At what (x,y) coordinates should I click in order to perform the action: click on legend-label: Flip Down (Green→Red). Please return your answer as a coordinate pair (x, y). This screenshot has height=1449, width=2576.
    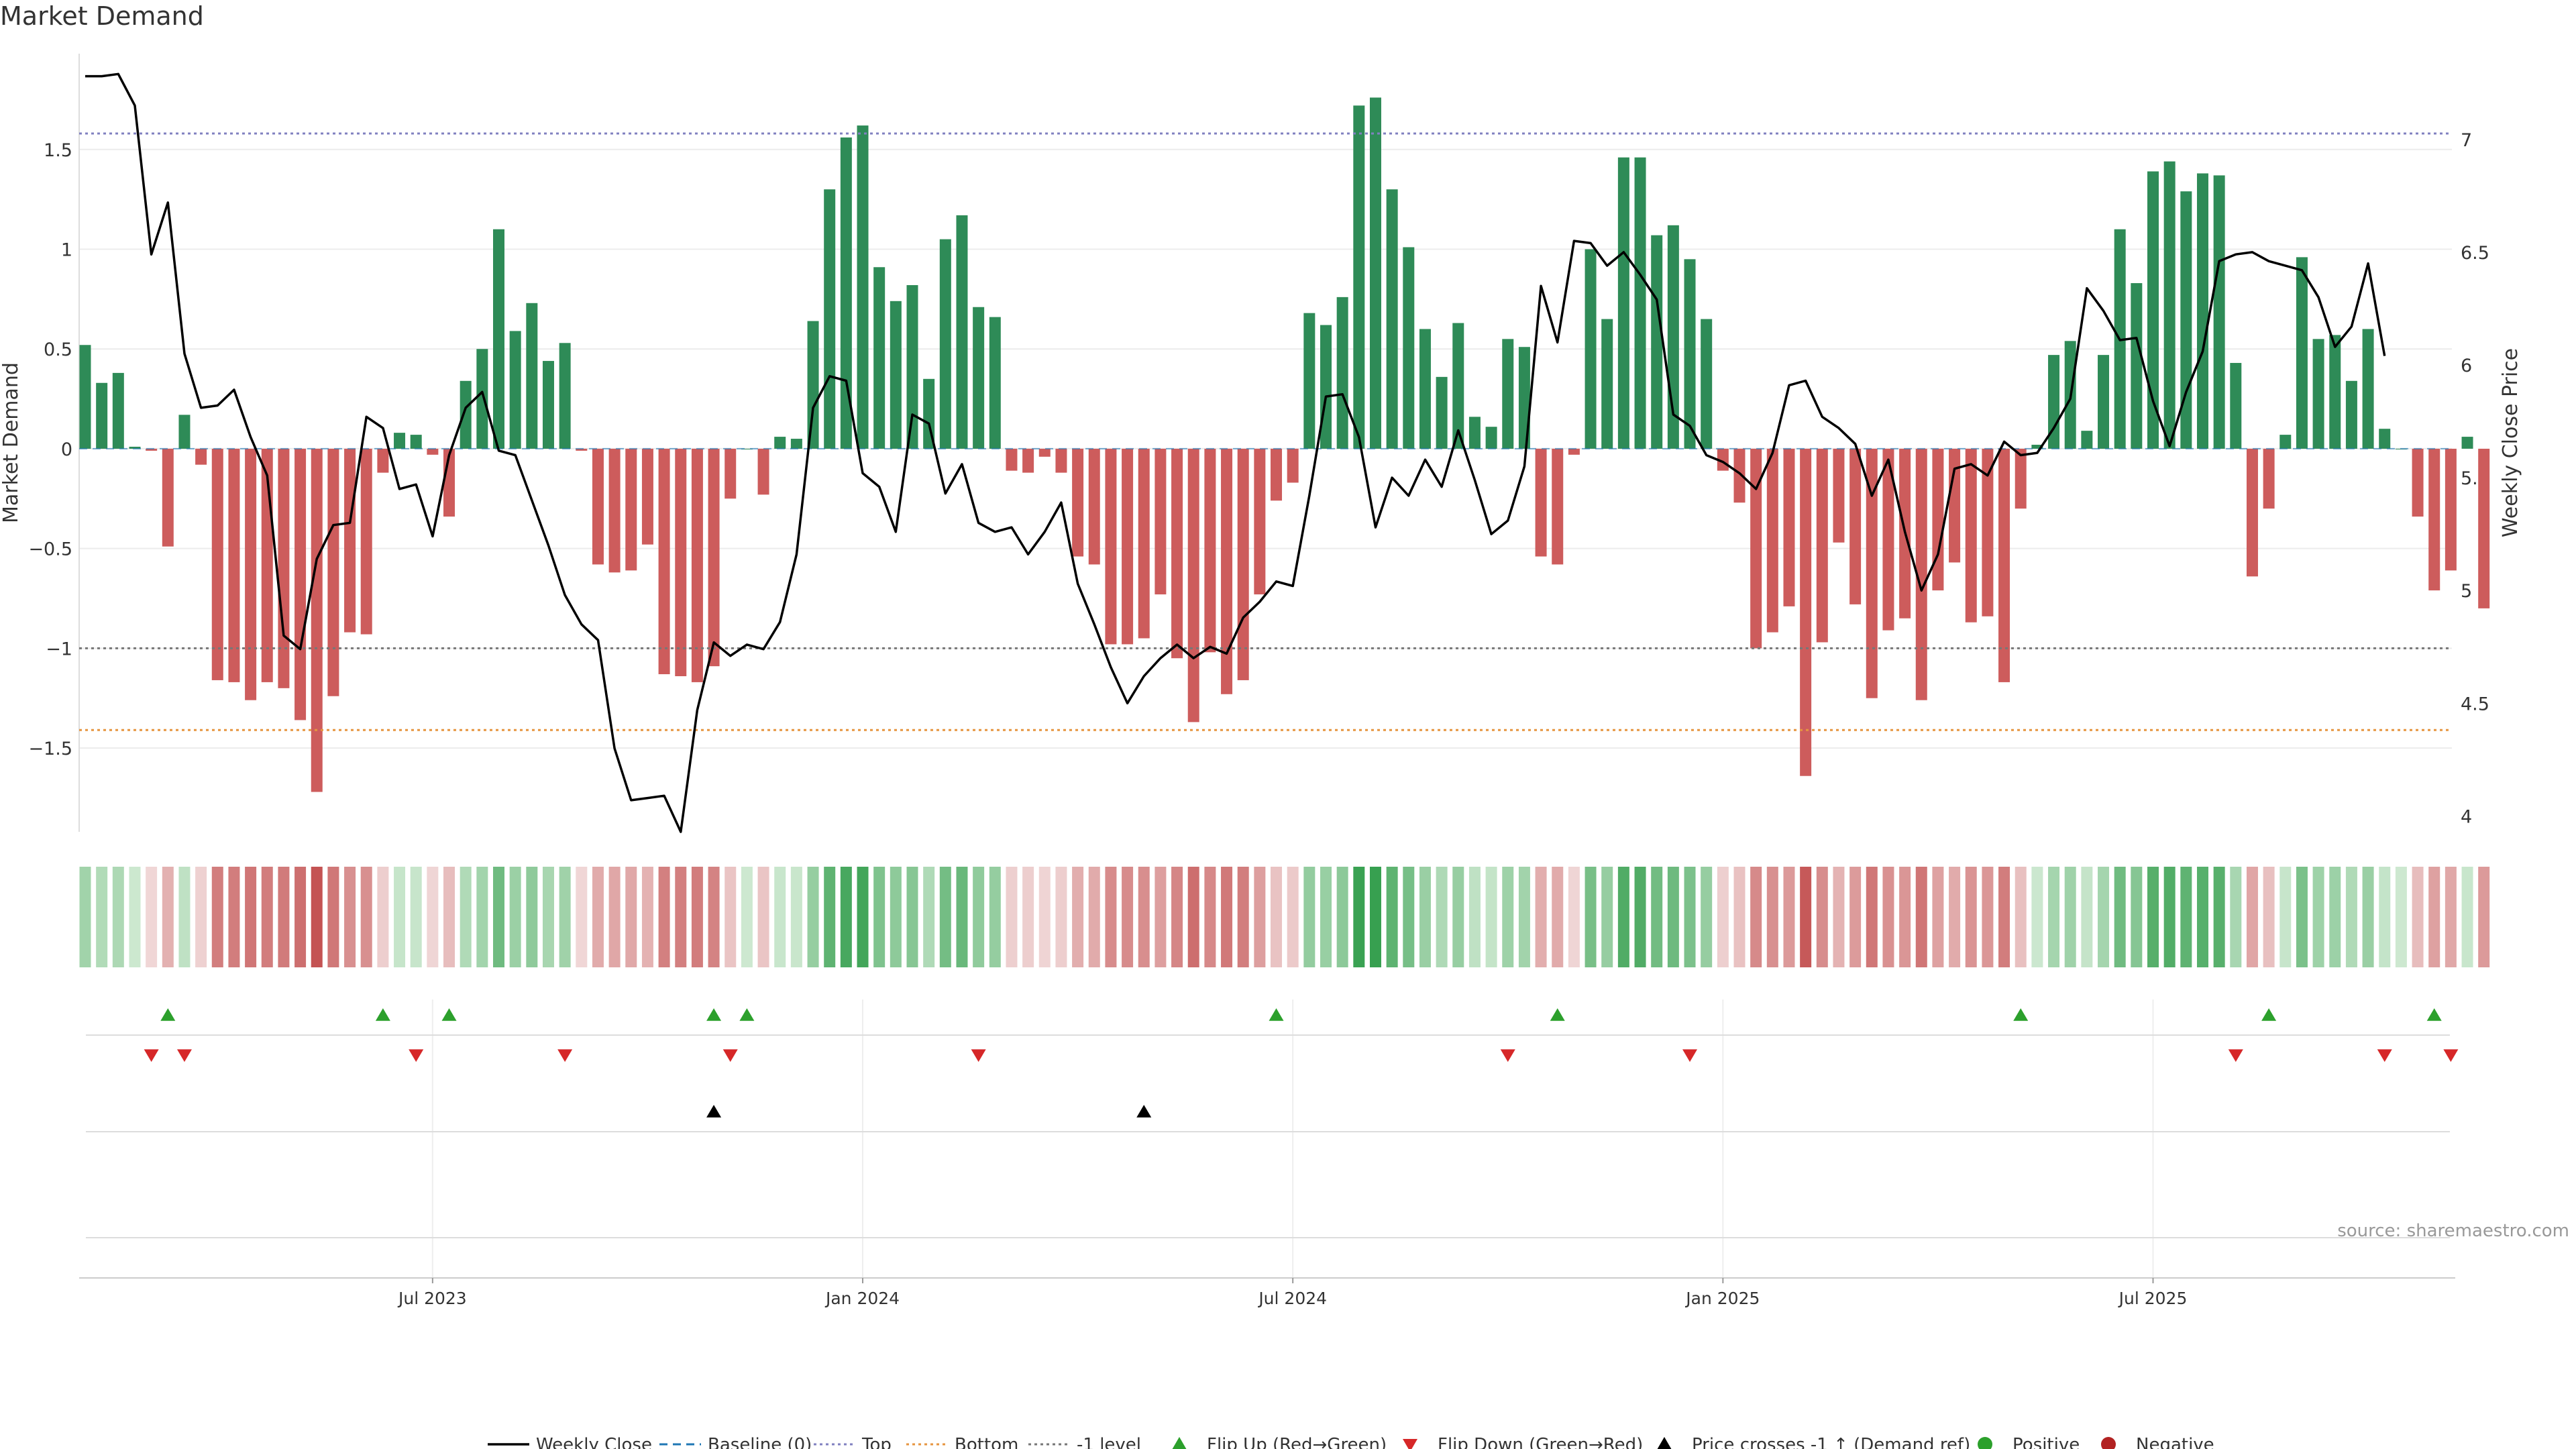
    Looking at the image, I should click on (1540, 1442).